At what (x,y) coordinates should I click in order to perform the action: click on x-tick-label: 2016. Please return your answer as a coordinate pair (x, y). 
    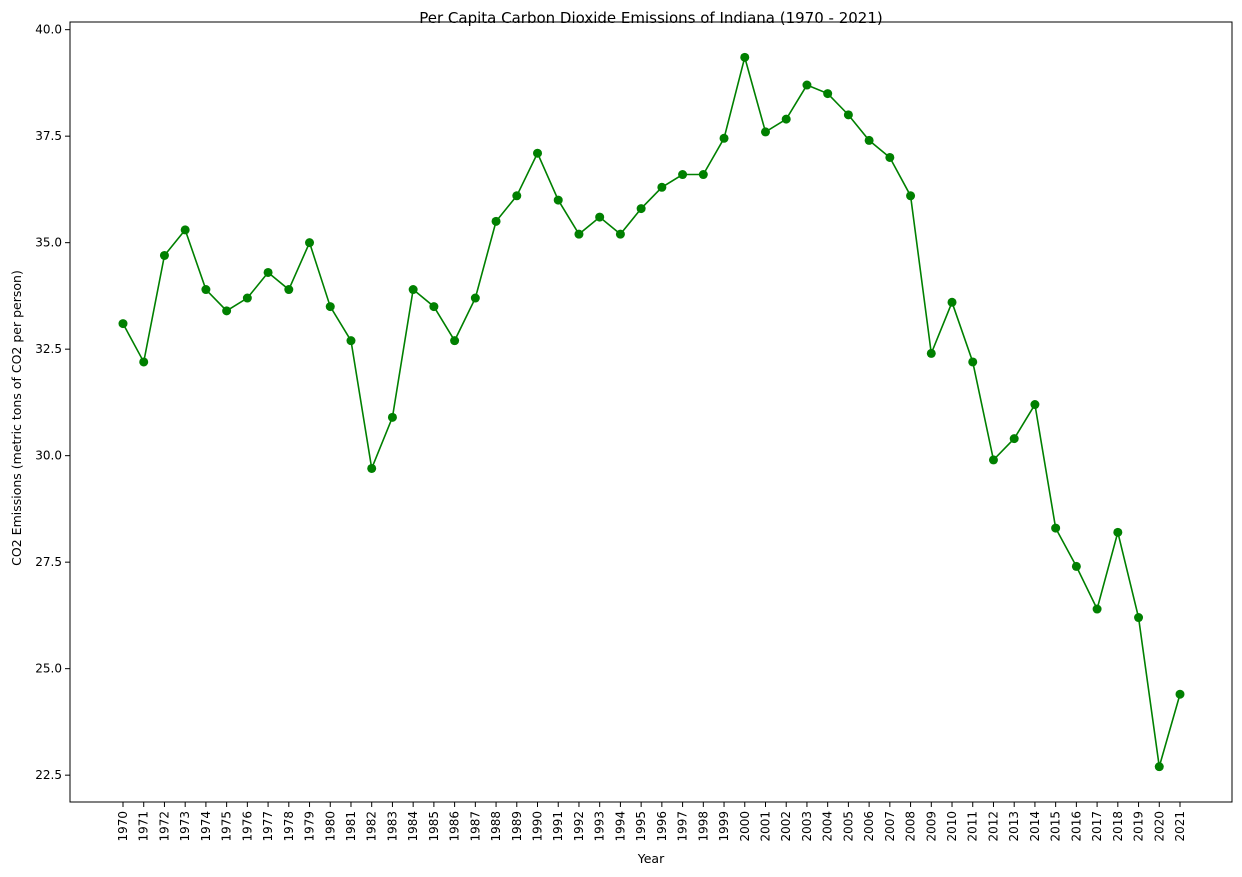
    Looking at the image, I should click on (1076, 826).